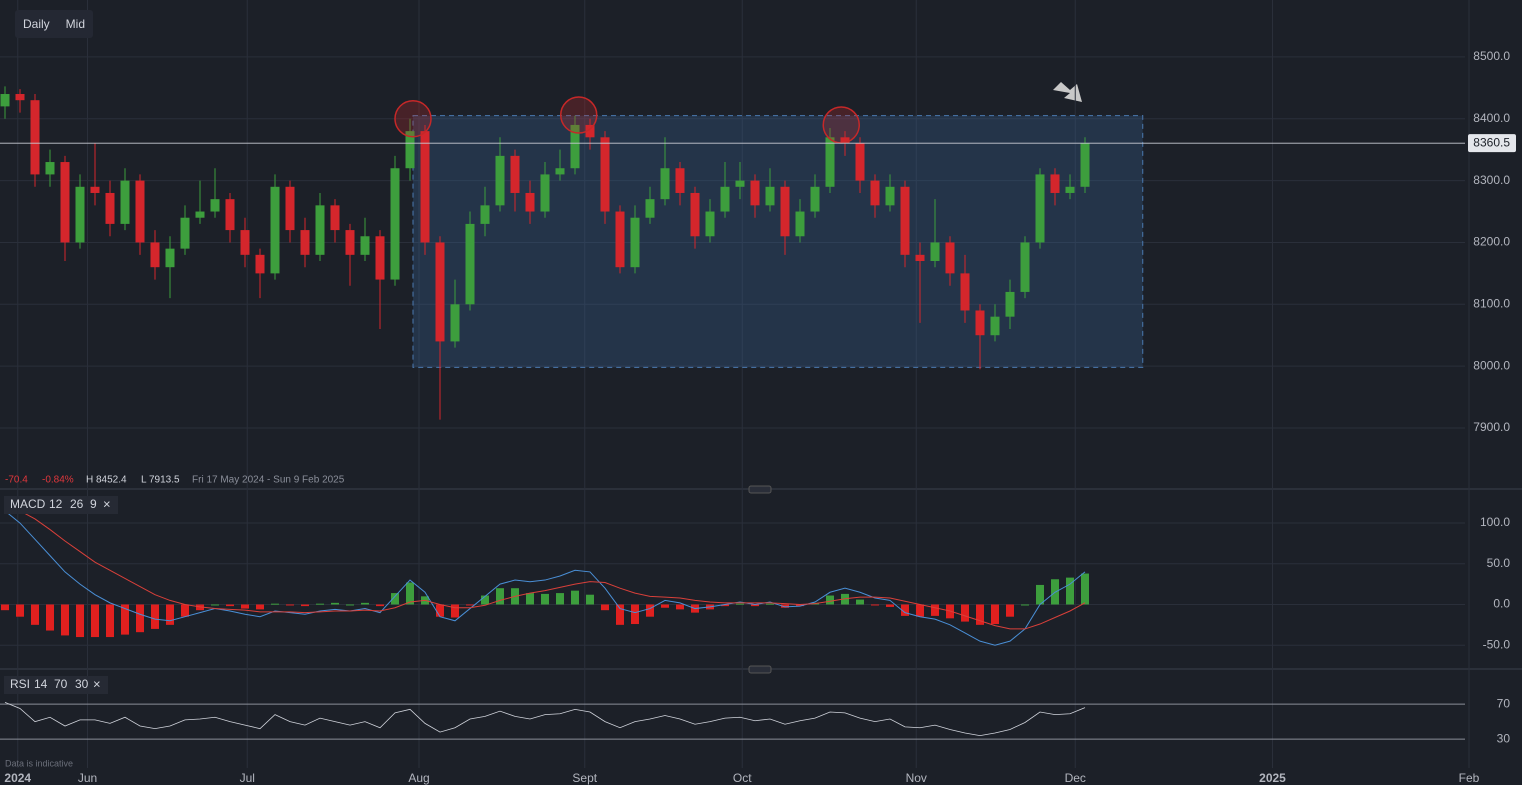 This screenshot has height=785, width=1522. What do you see at coordinates (1504, 703) in the screenshot?
I see `y-tick-label: 70` at bounding box center [1504, 703].